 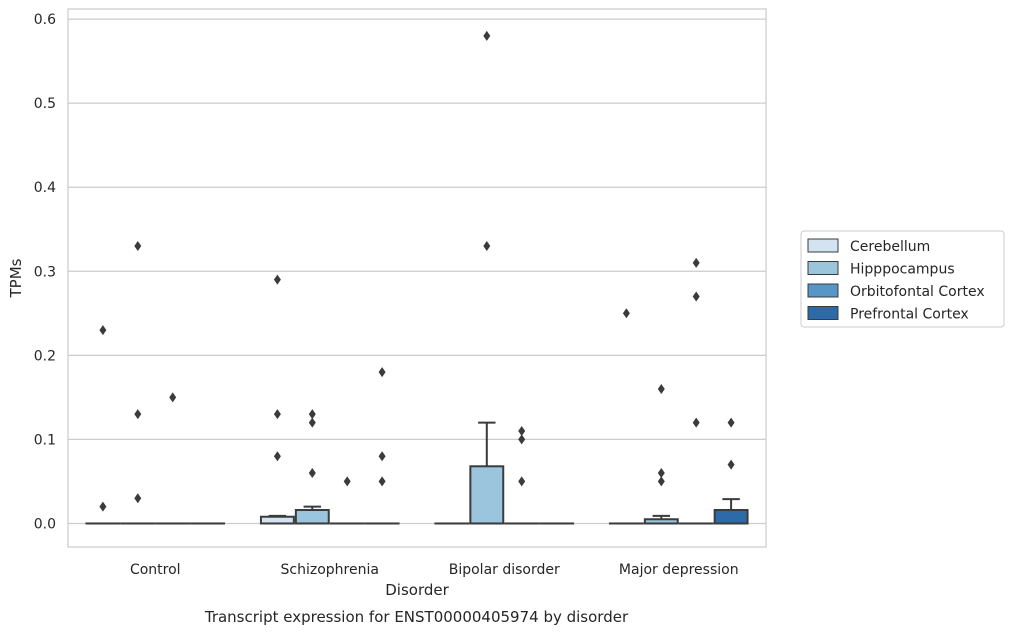 What do you see at coordinates (45, 440) in the screenshot?
I see `y-tick-label: 0.1` at bounding box center [45, 440].